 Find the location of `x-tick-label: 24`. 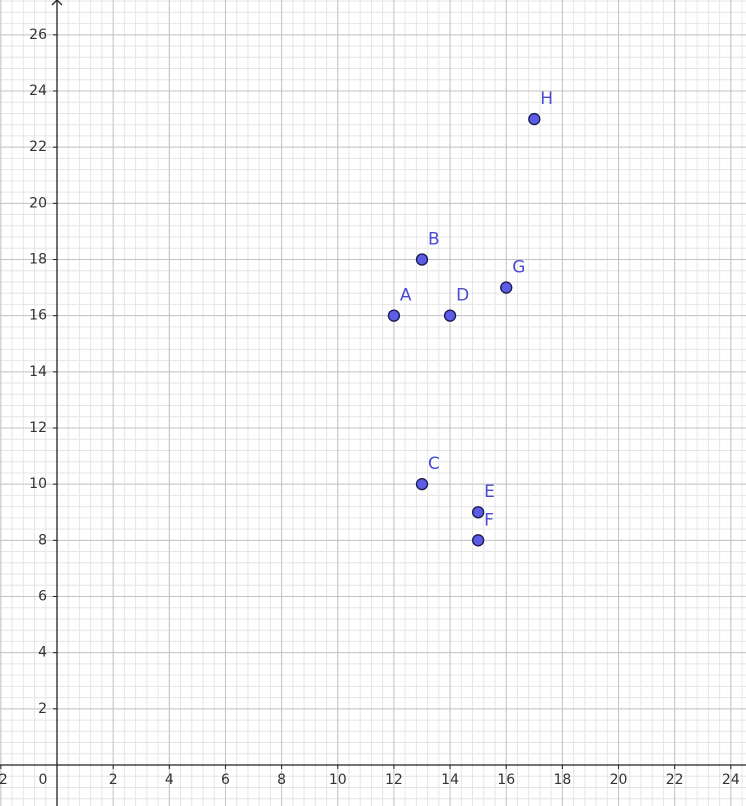

x-tick-label: 24 is located at coordinates (731, 780).